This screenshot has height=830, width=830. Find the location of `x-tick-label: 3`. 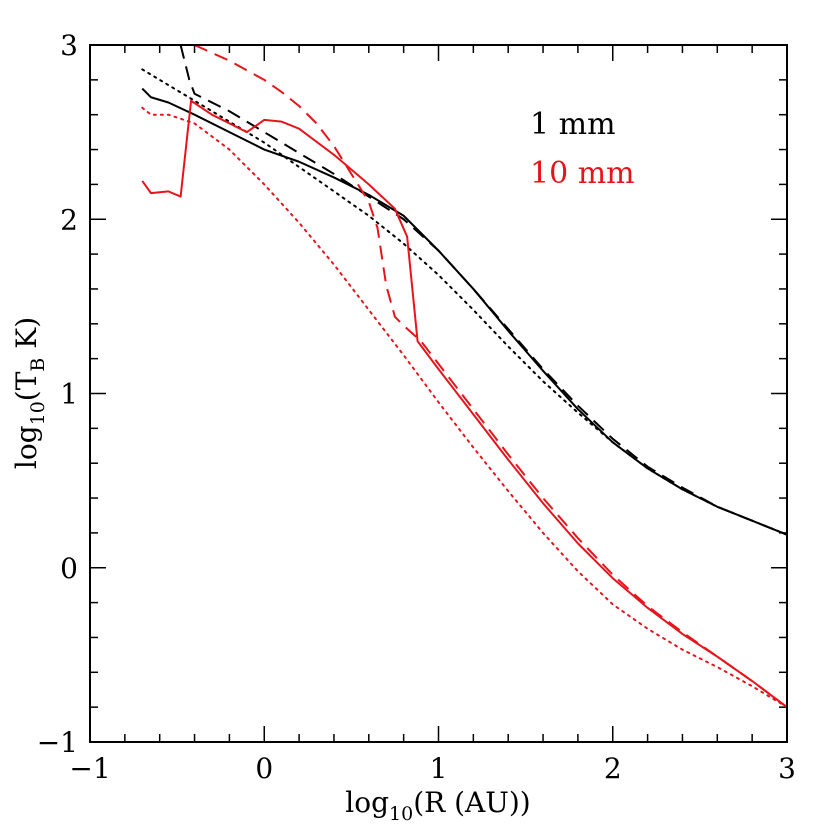

x-tick-label: 3 is located at coordinates (787, 768).